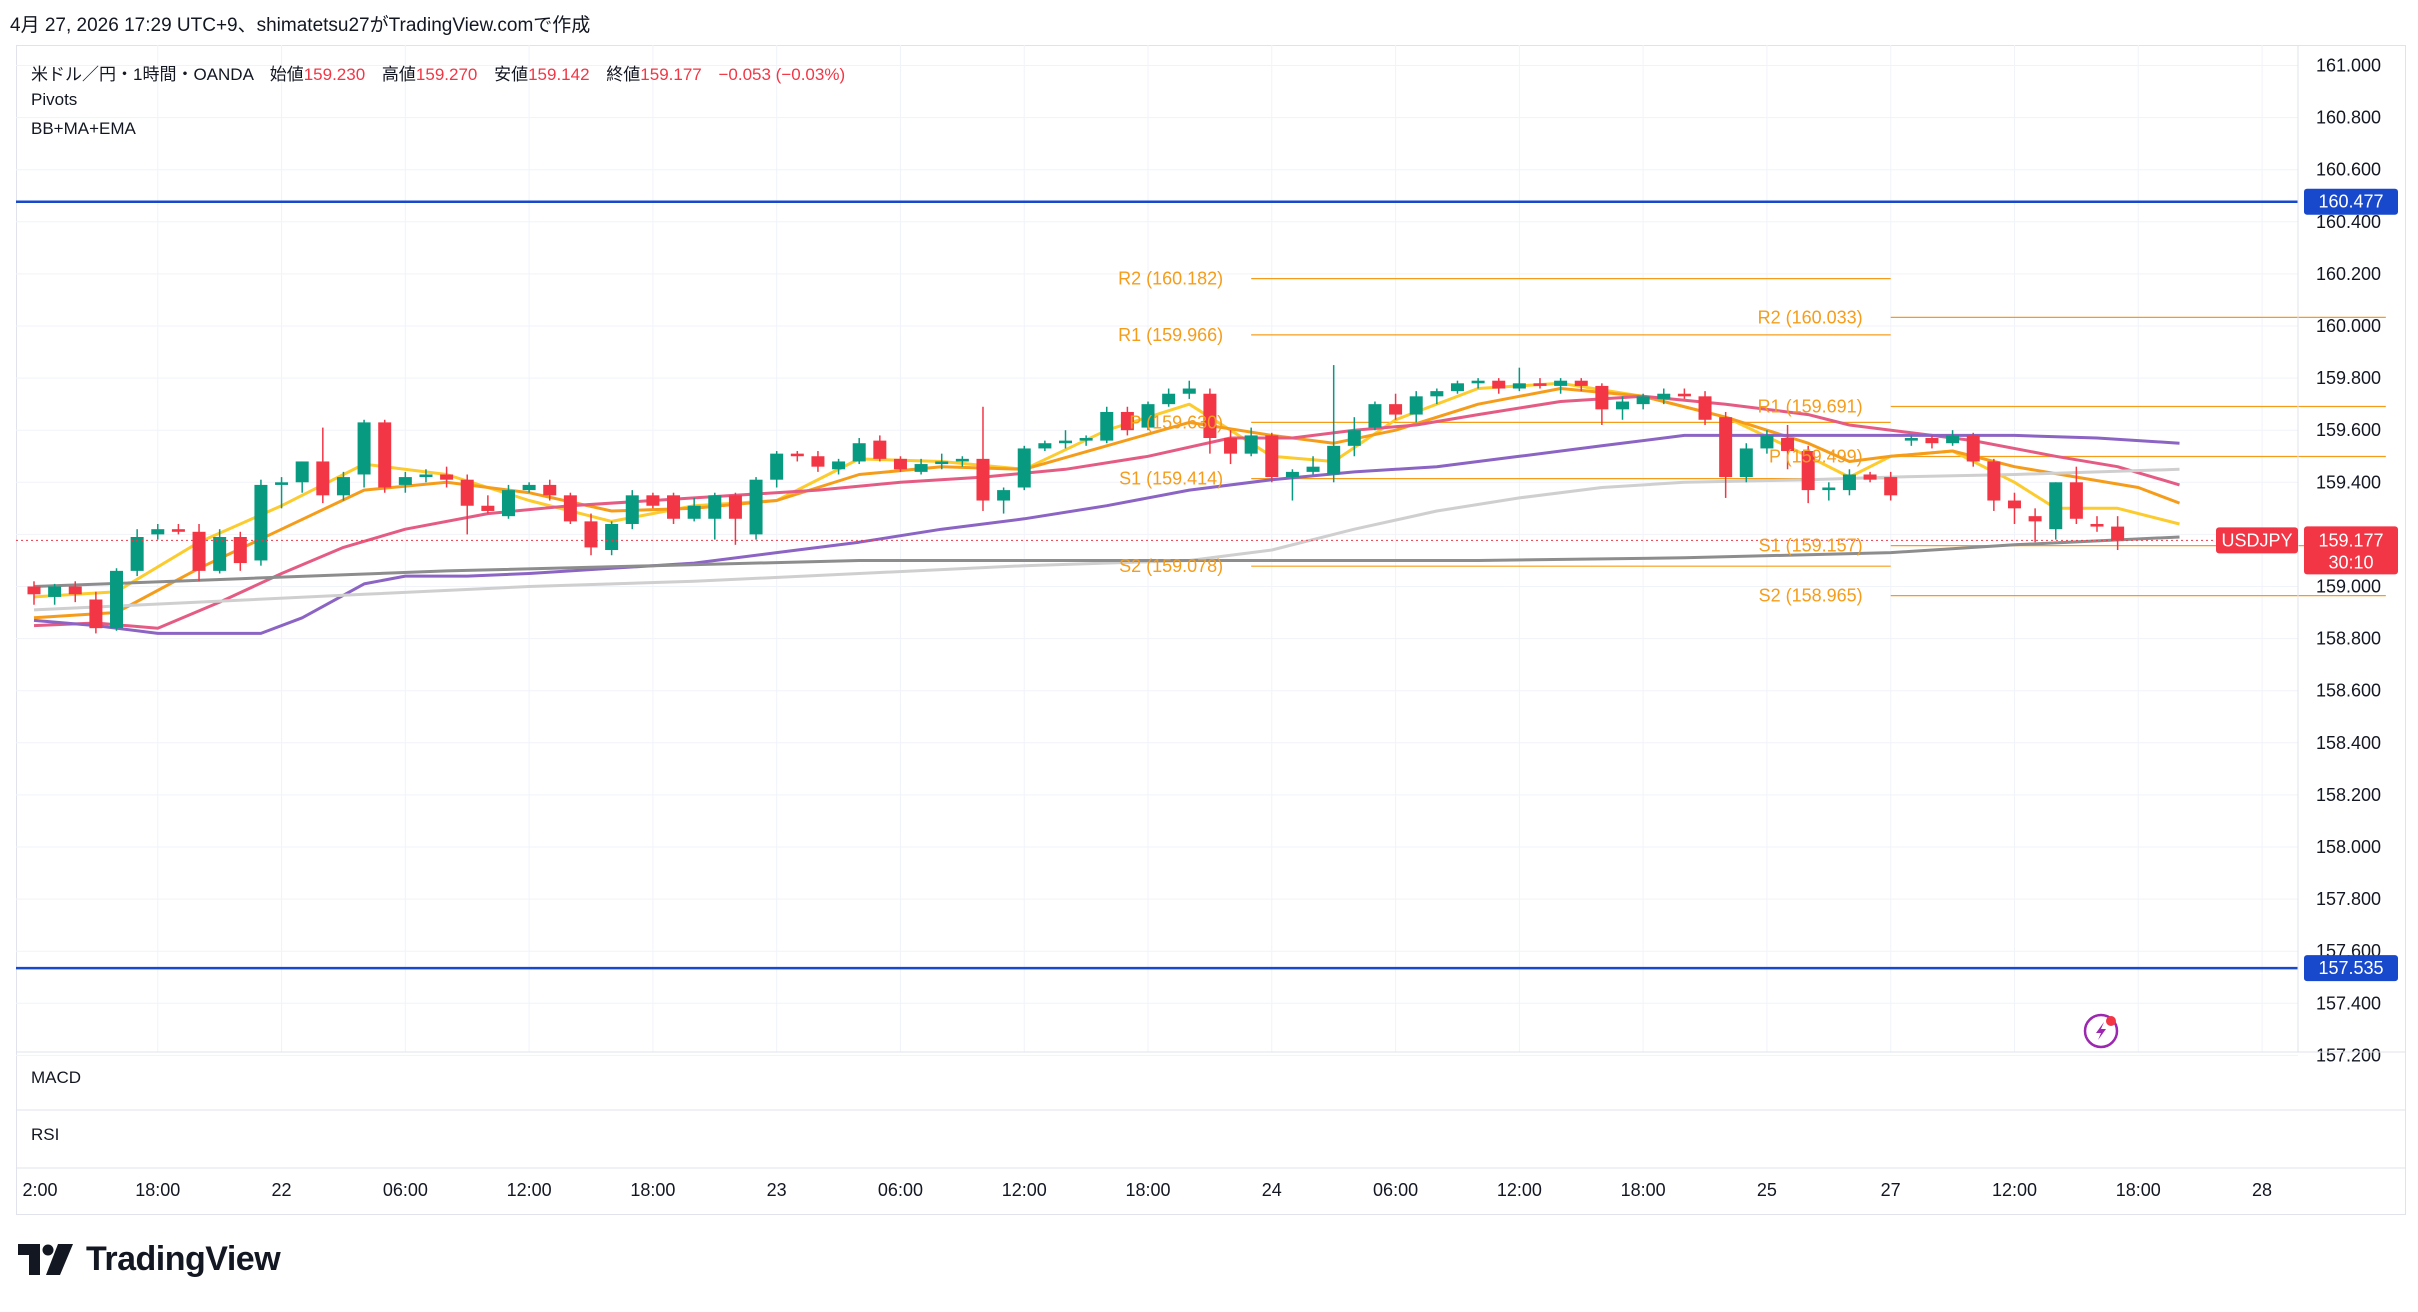  Describe the element at coordinates (282, 1190) in the screenshot. I see `time-axis-label: 22` at that location.